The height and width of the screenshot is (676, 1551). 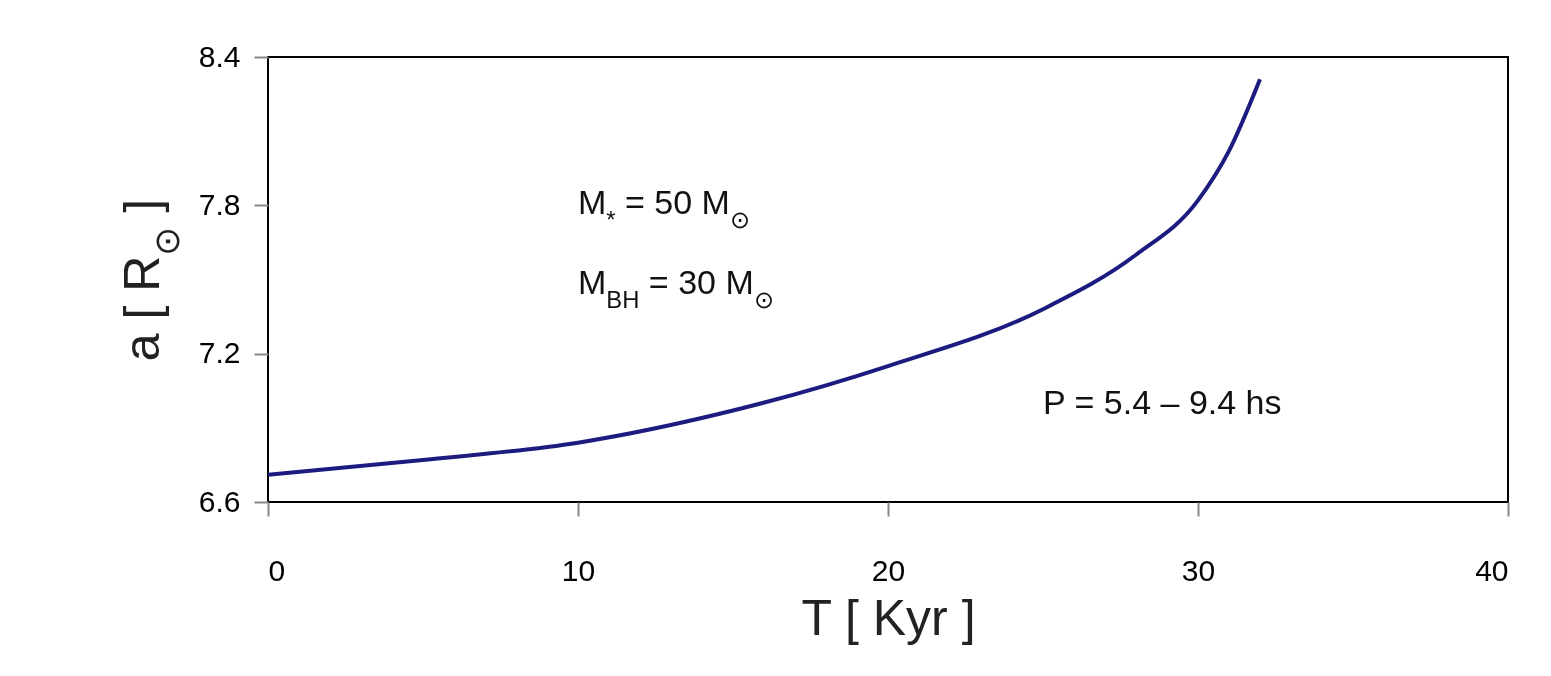 What do you see at coordinates (1492, 570) in the screenshot?
I see `x-tick-label: 40` at bounding box center [1492, 570].